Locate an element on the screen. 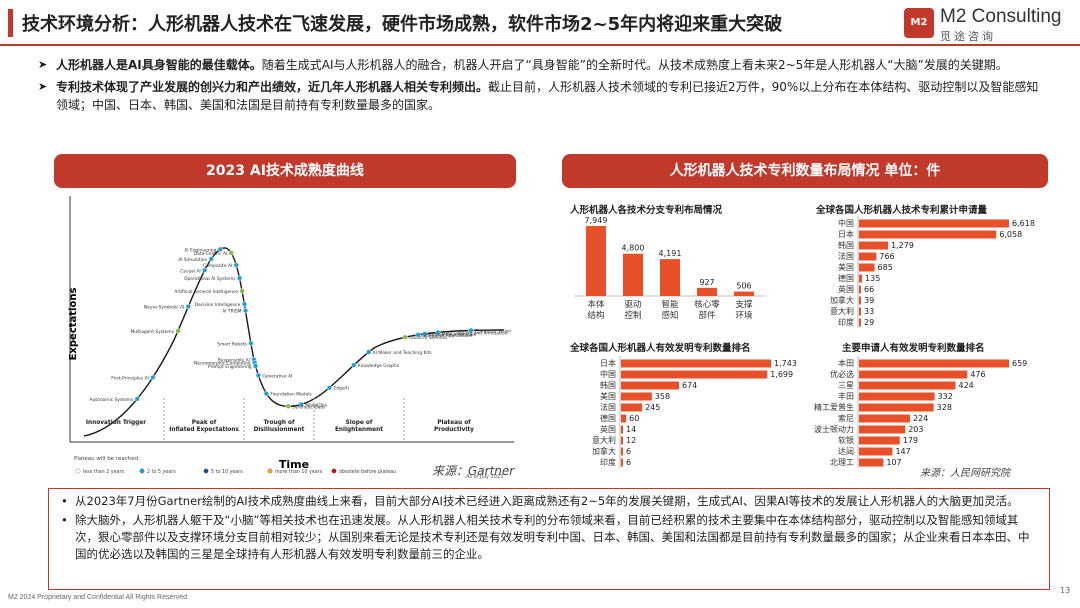 This screenshot has height=608, width=1080. page-number: 13 is located at coordinates (1065, 590).